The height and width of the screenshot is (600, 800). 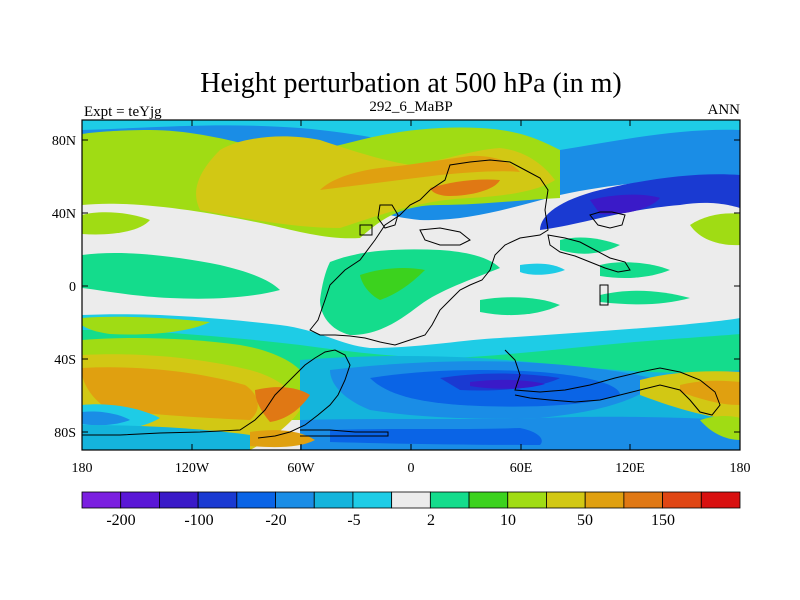 What do you see at coordinates (64, 214) in the screenshot?
I see `y-tick-label: 40N` at bounding box center [64, 214].